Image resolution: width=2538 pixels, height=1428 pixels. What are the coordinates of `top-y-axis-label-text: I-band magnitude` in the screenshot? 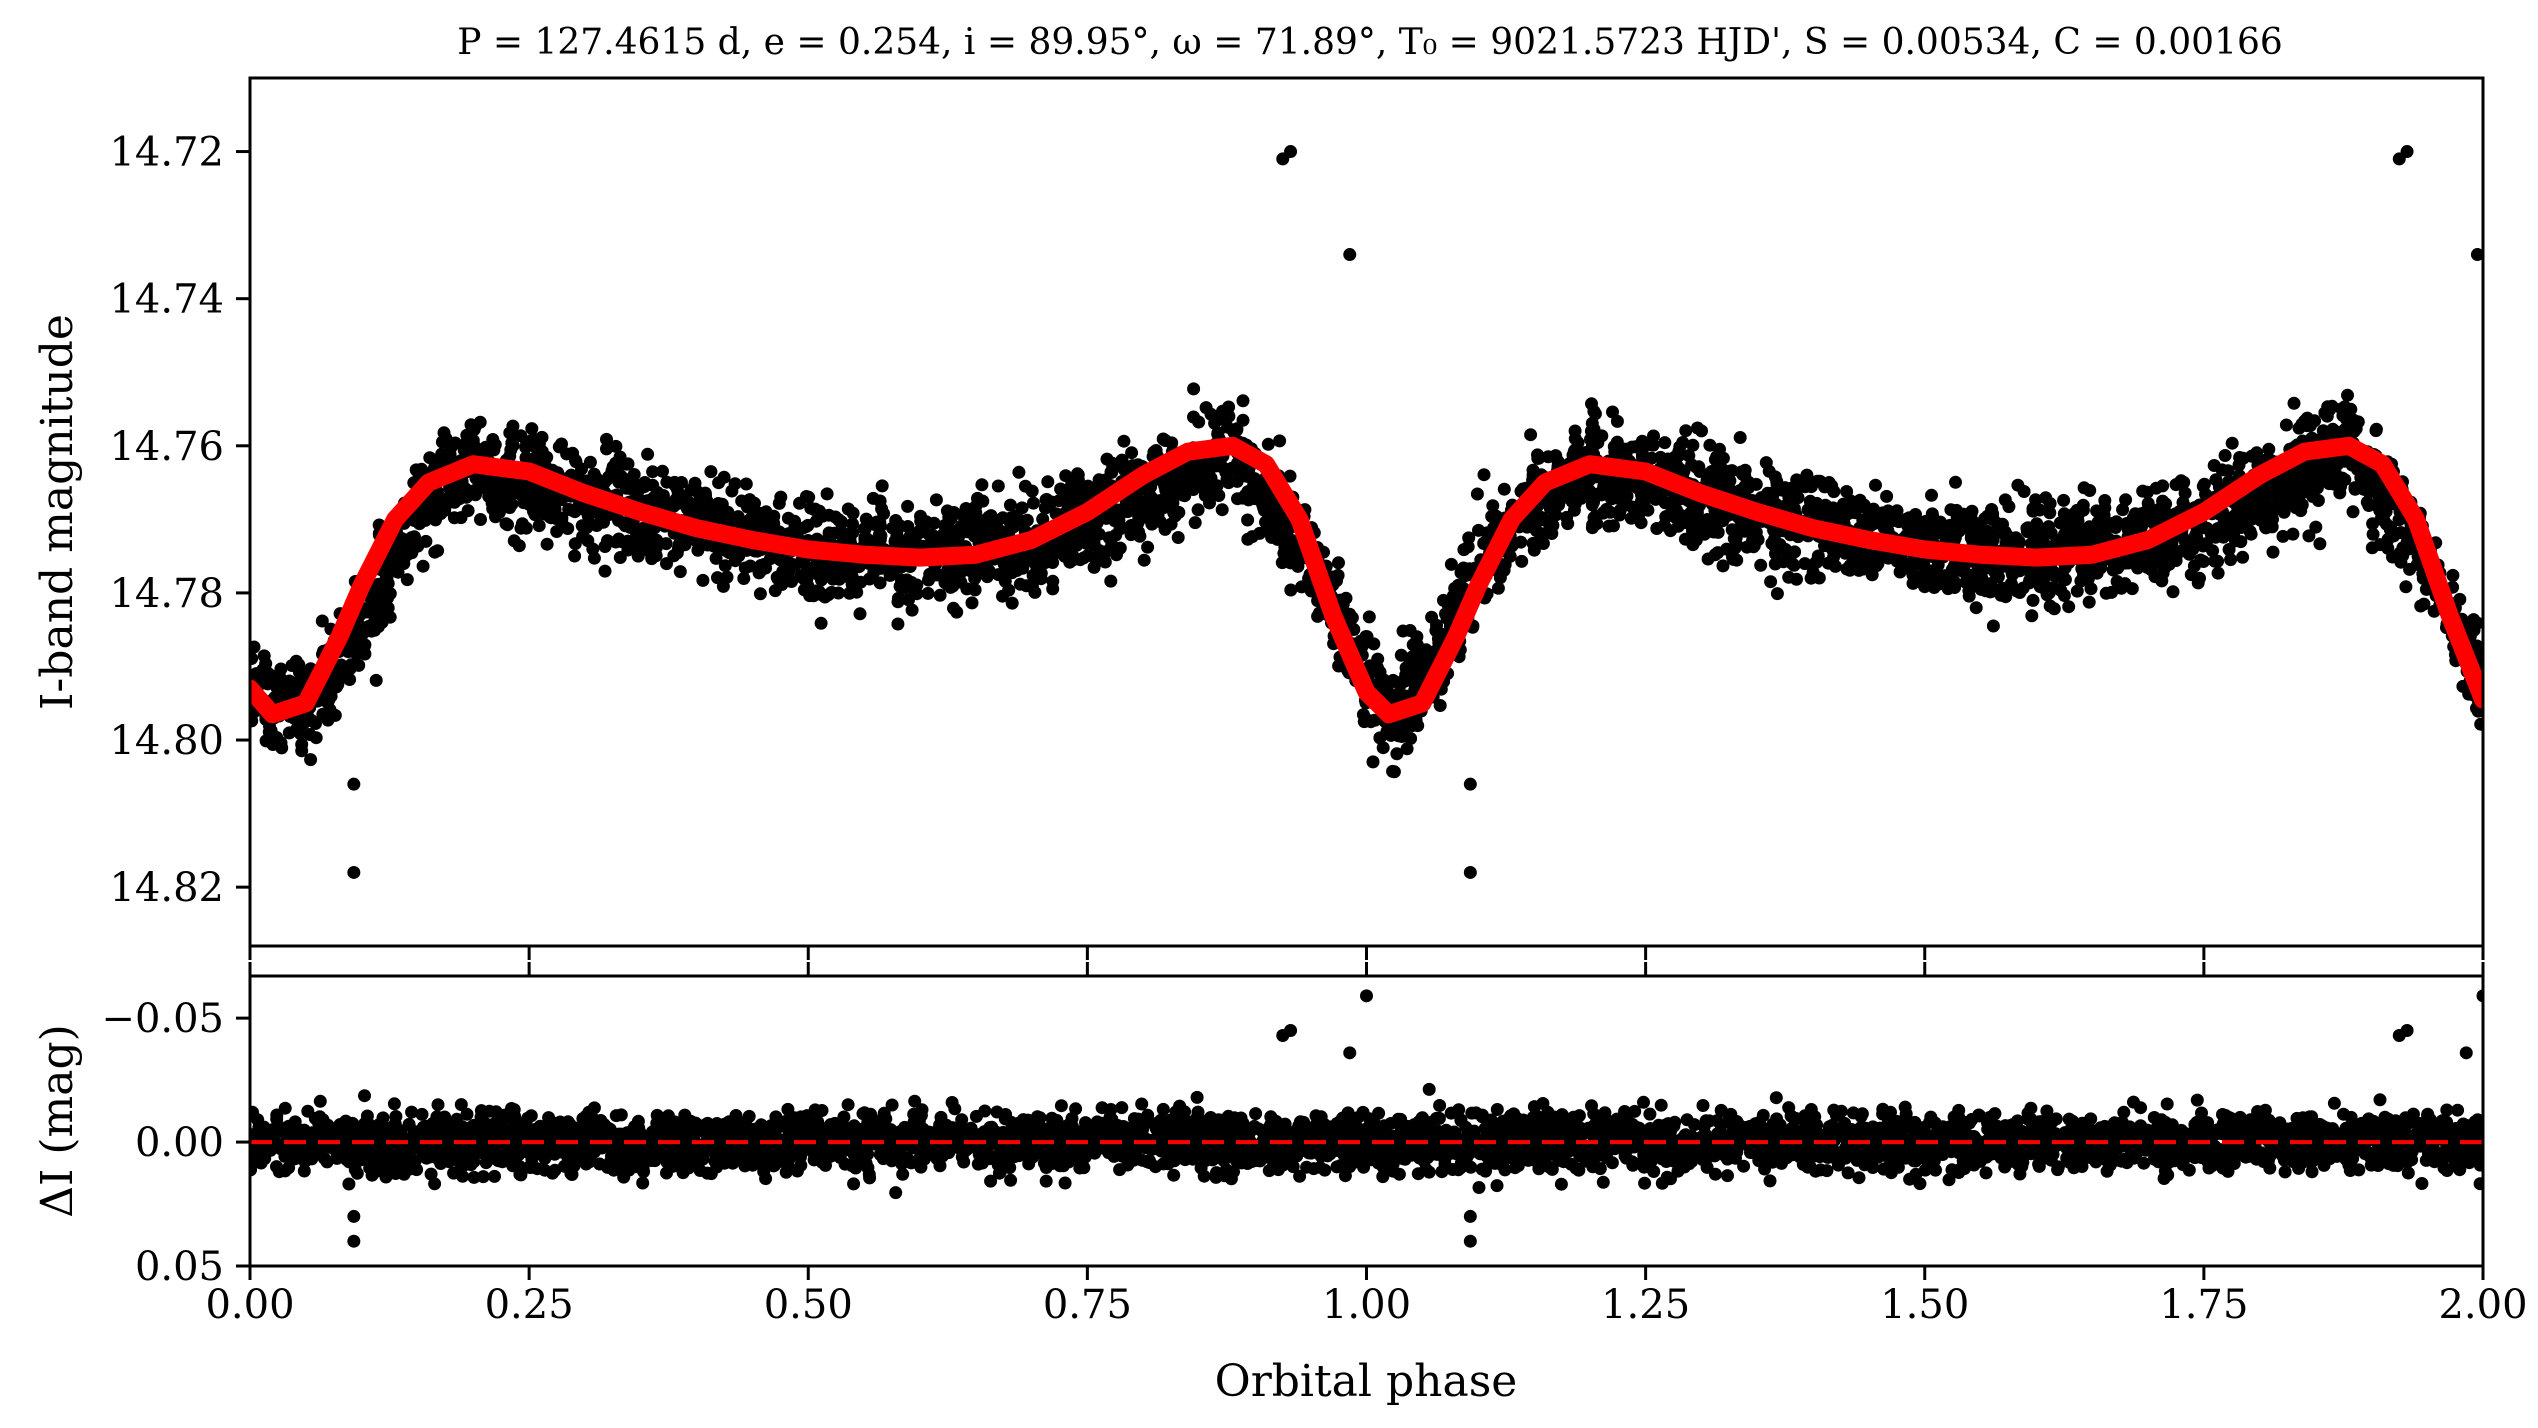 It's located at (57, 512).